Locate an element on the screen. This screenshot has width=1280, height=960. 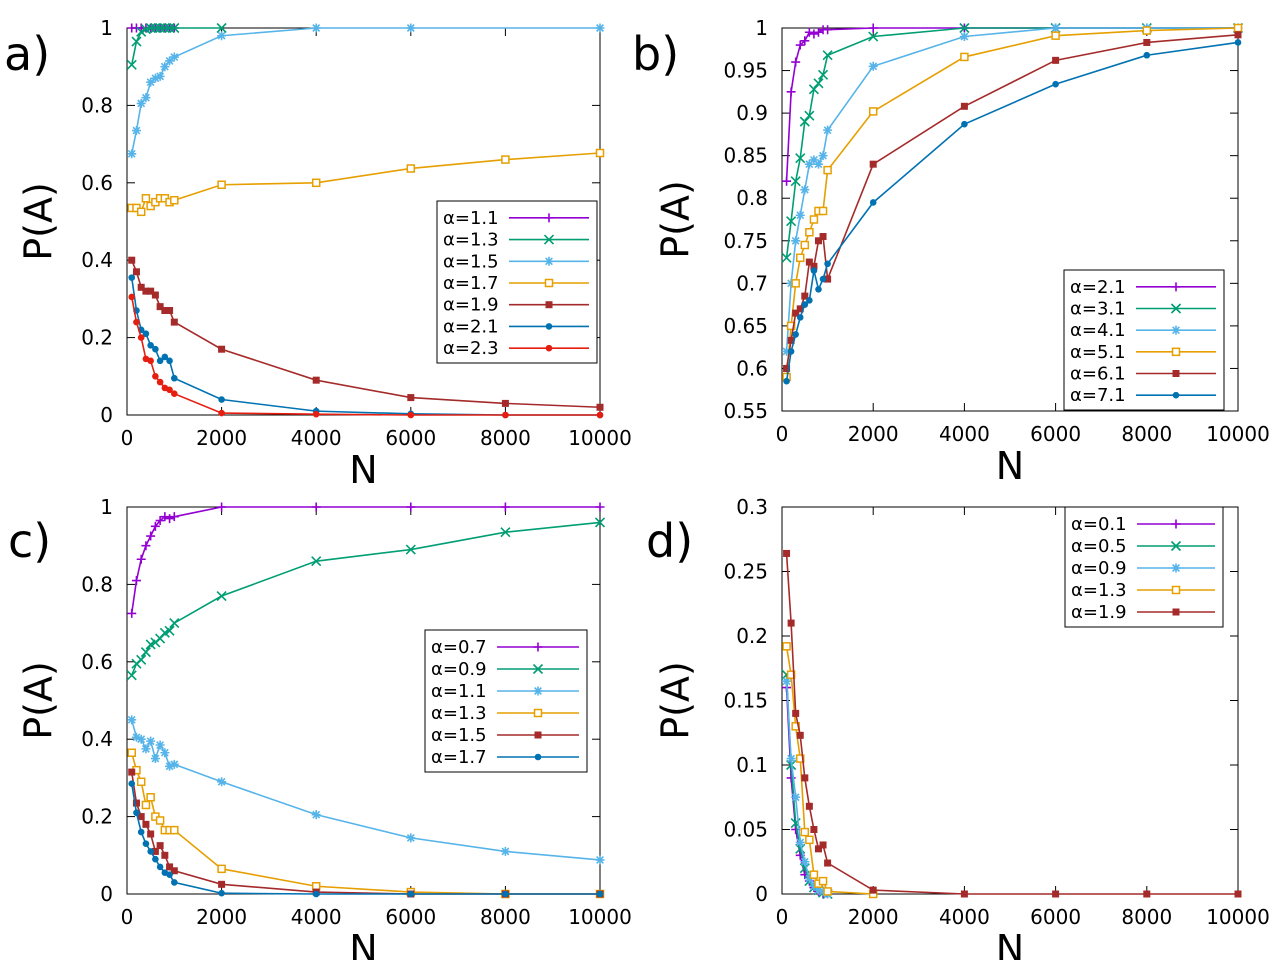
y-tick-label: 0.2 is located at coordinates (752, 636).